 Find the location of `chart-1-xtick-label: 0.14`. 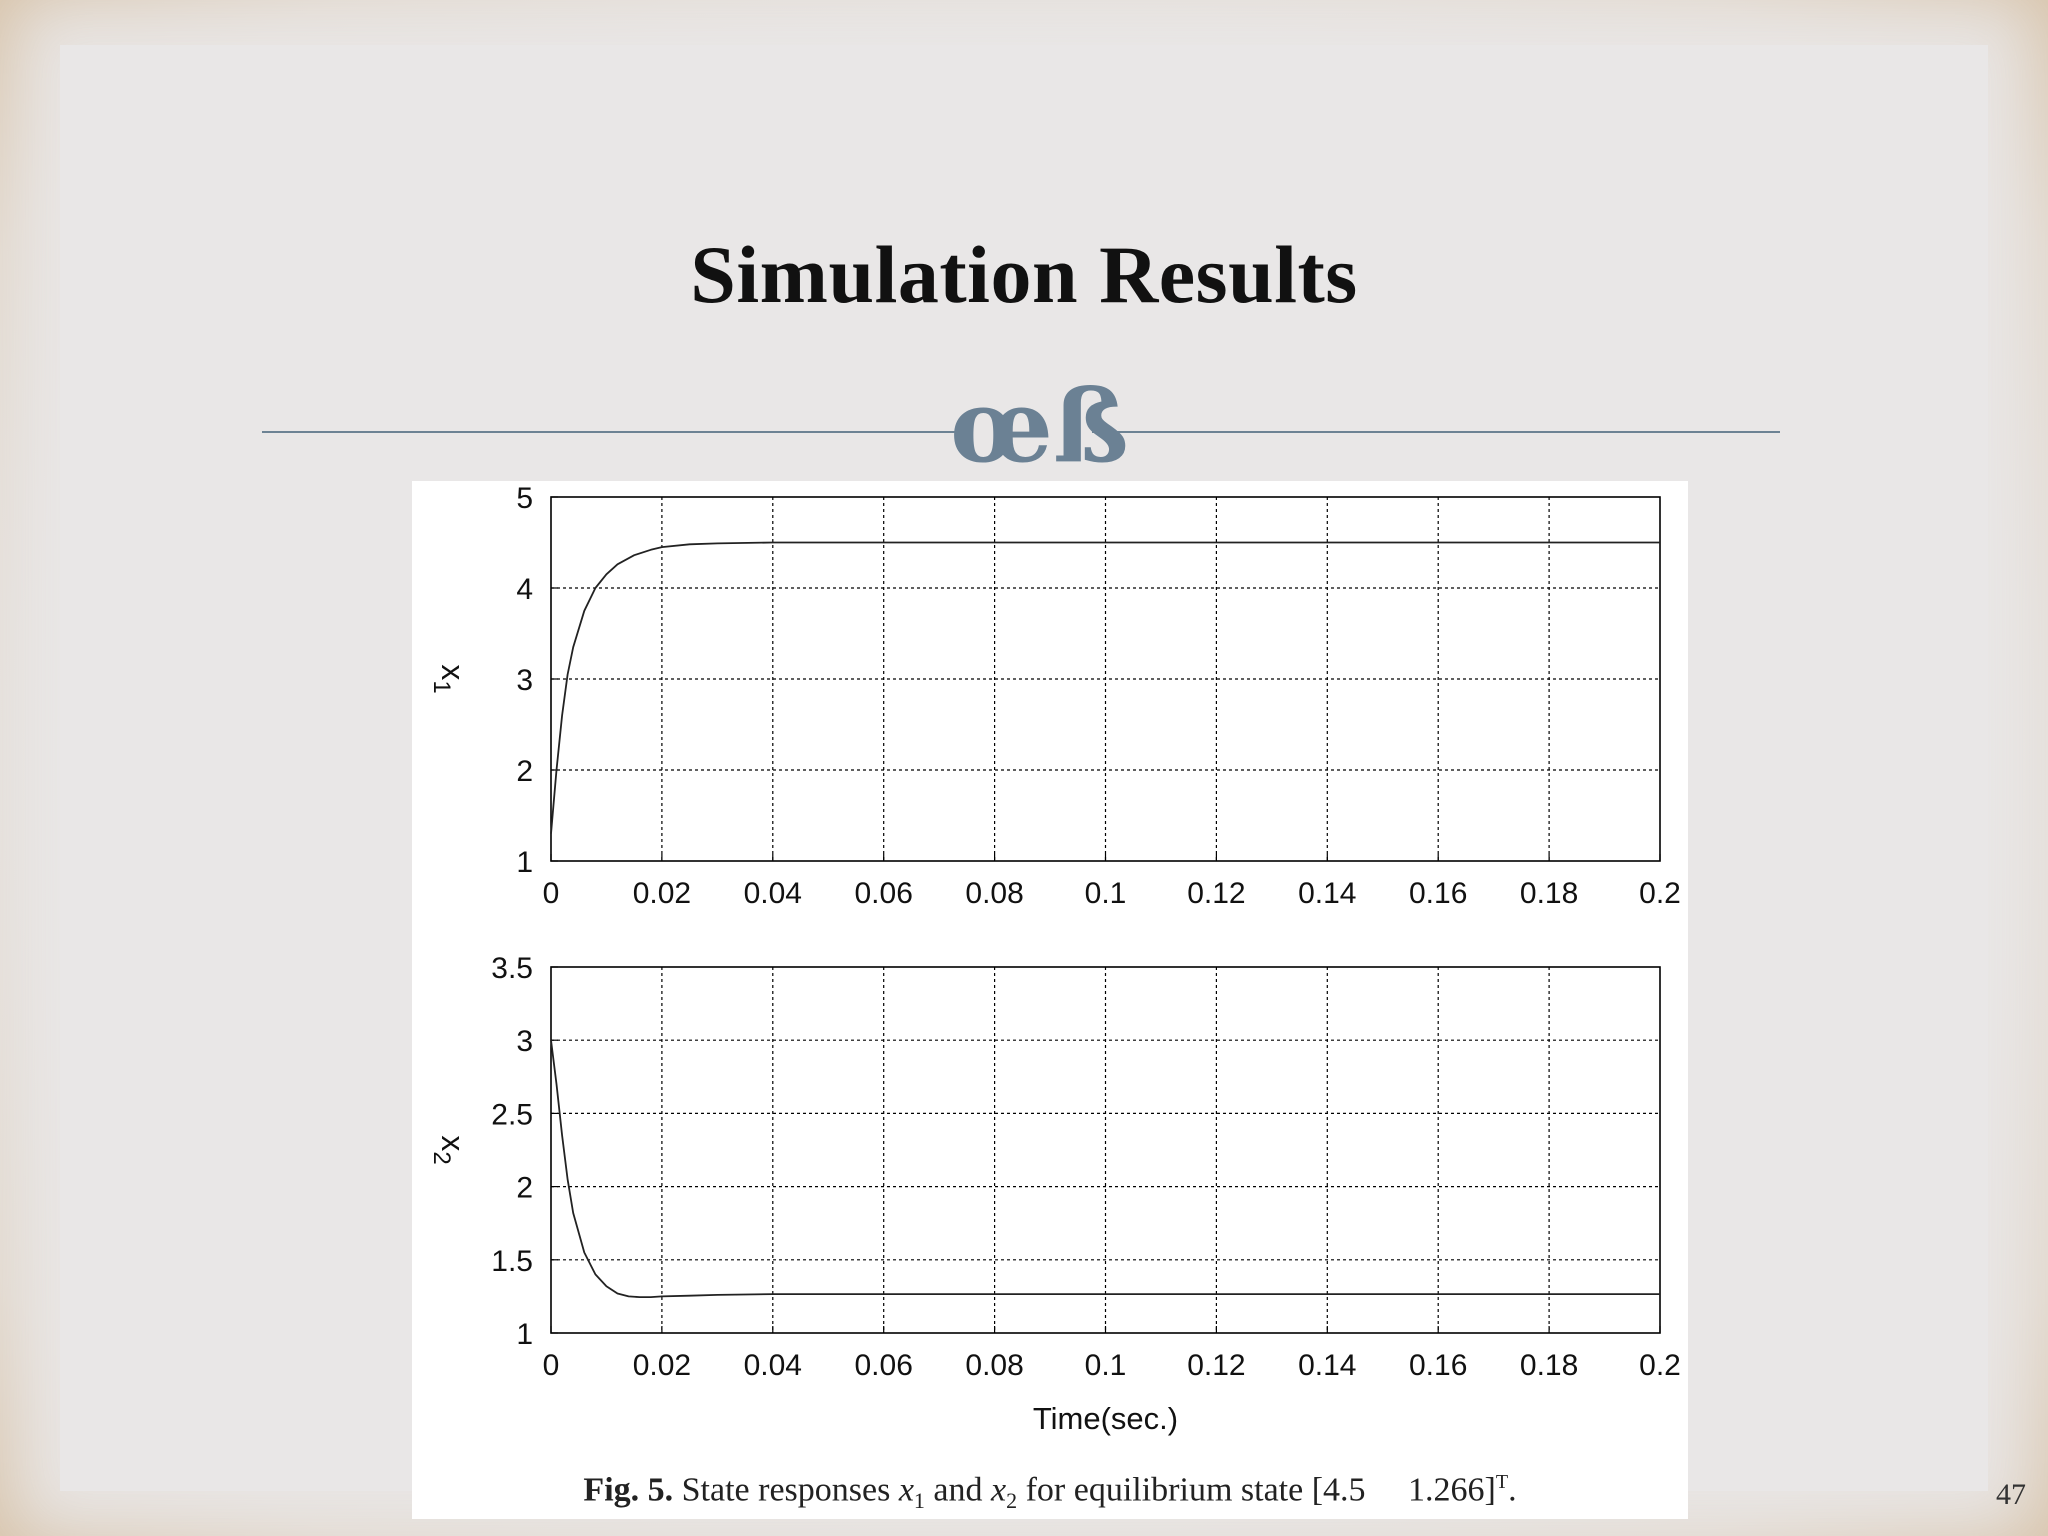

chart-1-xtick-label: 0.14 is located at coordinates (1327, 893).